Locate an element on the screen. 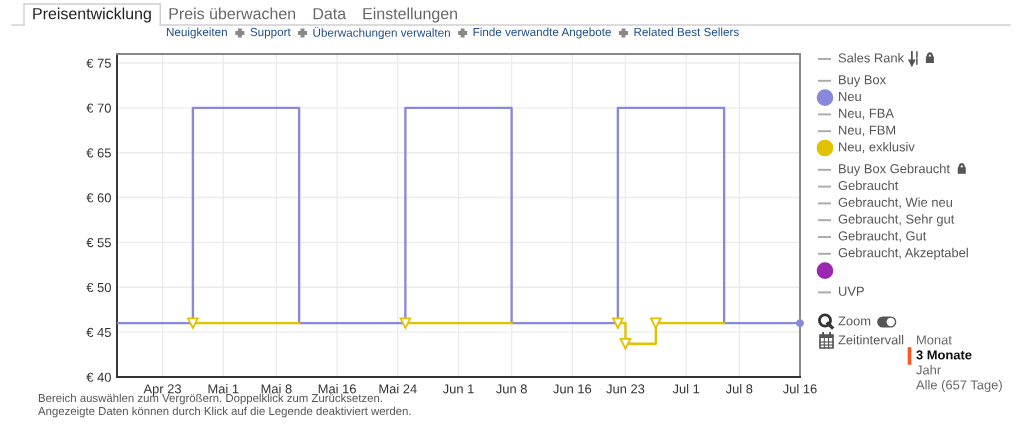 Image resolution: width=1020 pixels, height=425 pixels. x-tick-label: Mai 1 is located at coordinates (223, 388).